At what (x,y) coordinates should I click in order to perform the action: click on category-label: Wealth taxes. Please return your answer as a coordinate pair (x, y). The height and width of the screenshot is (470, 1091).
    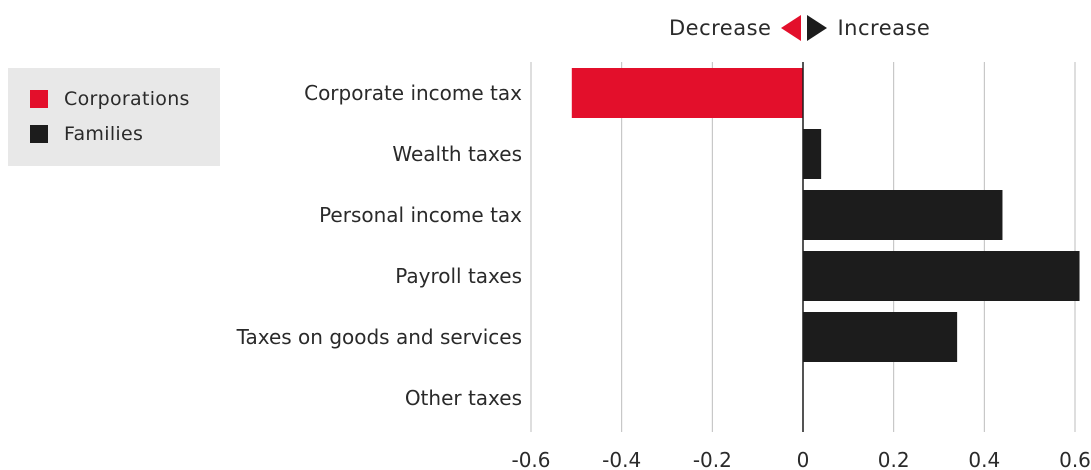
    Looking at the image, I should click on (457, 154).